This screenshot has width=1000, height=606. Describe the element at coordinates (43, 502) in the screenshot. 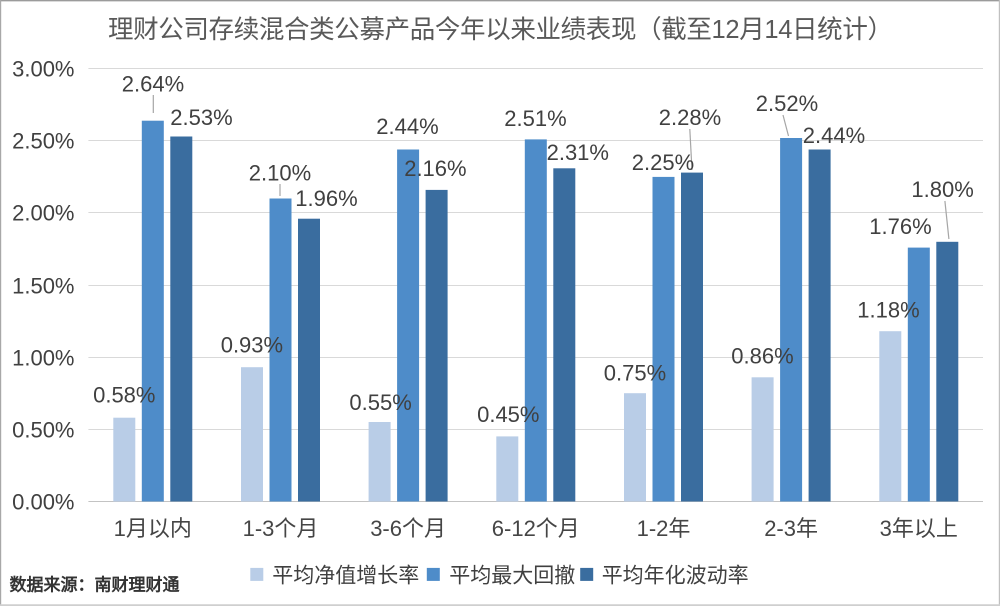

I see `svg-text: 0.00%` at that location.